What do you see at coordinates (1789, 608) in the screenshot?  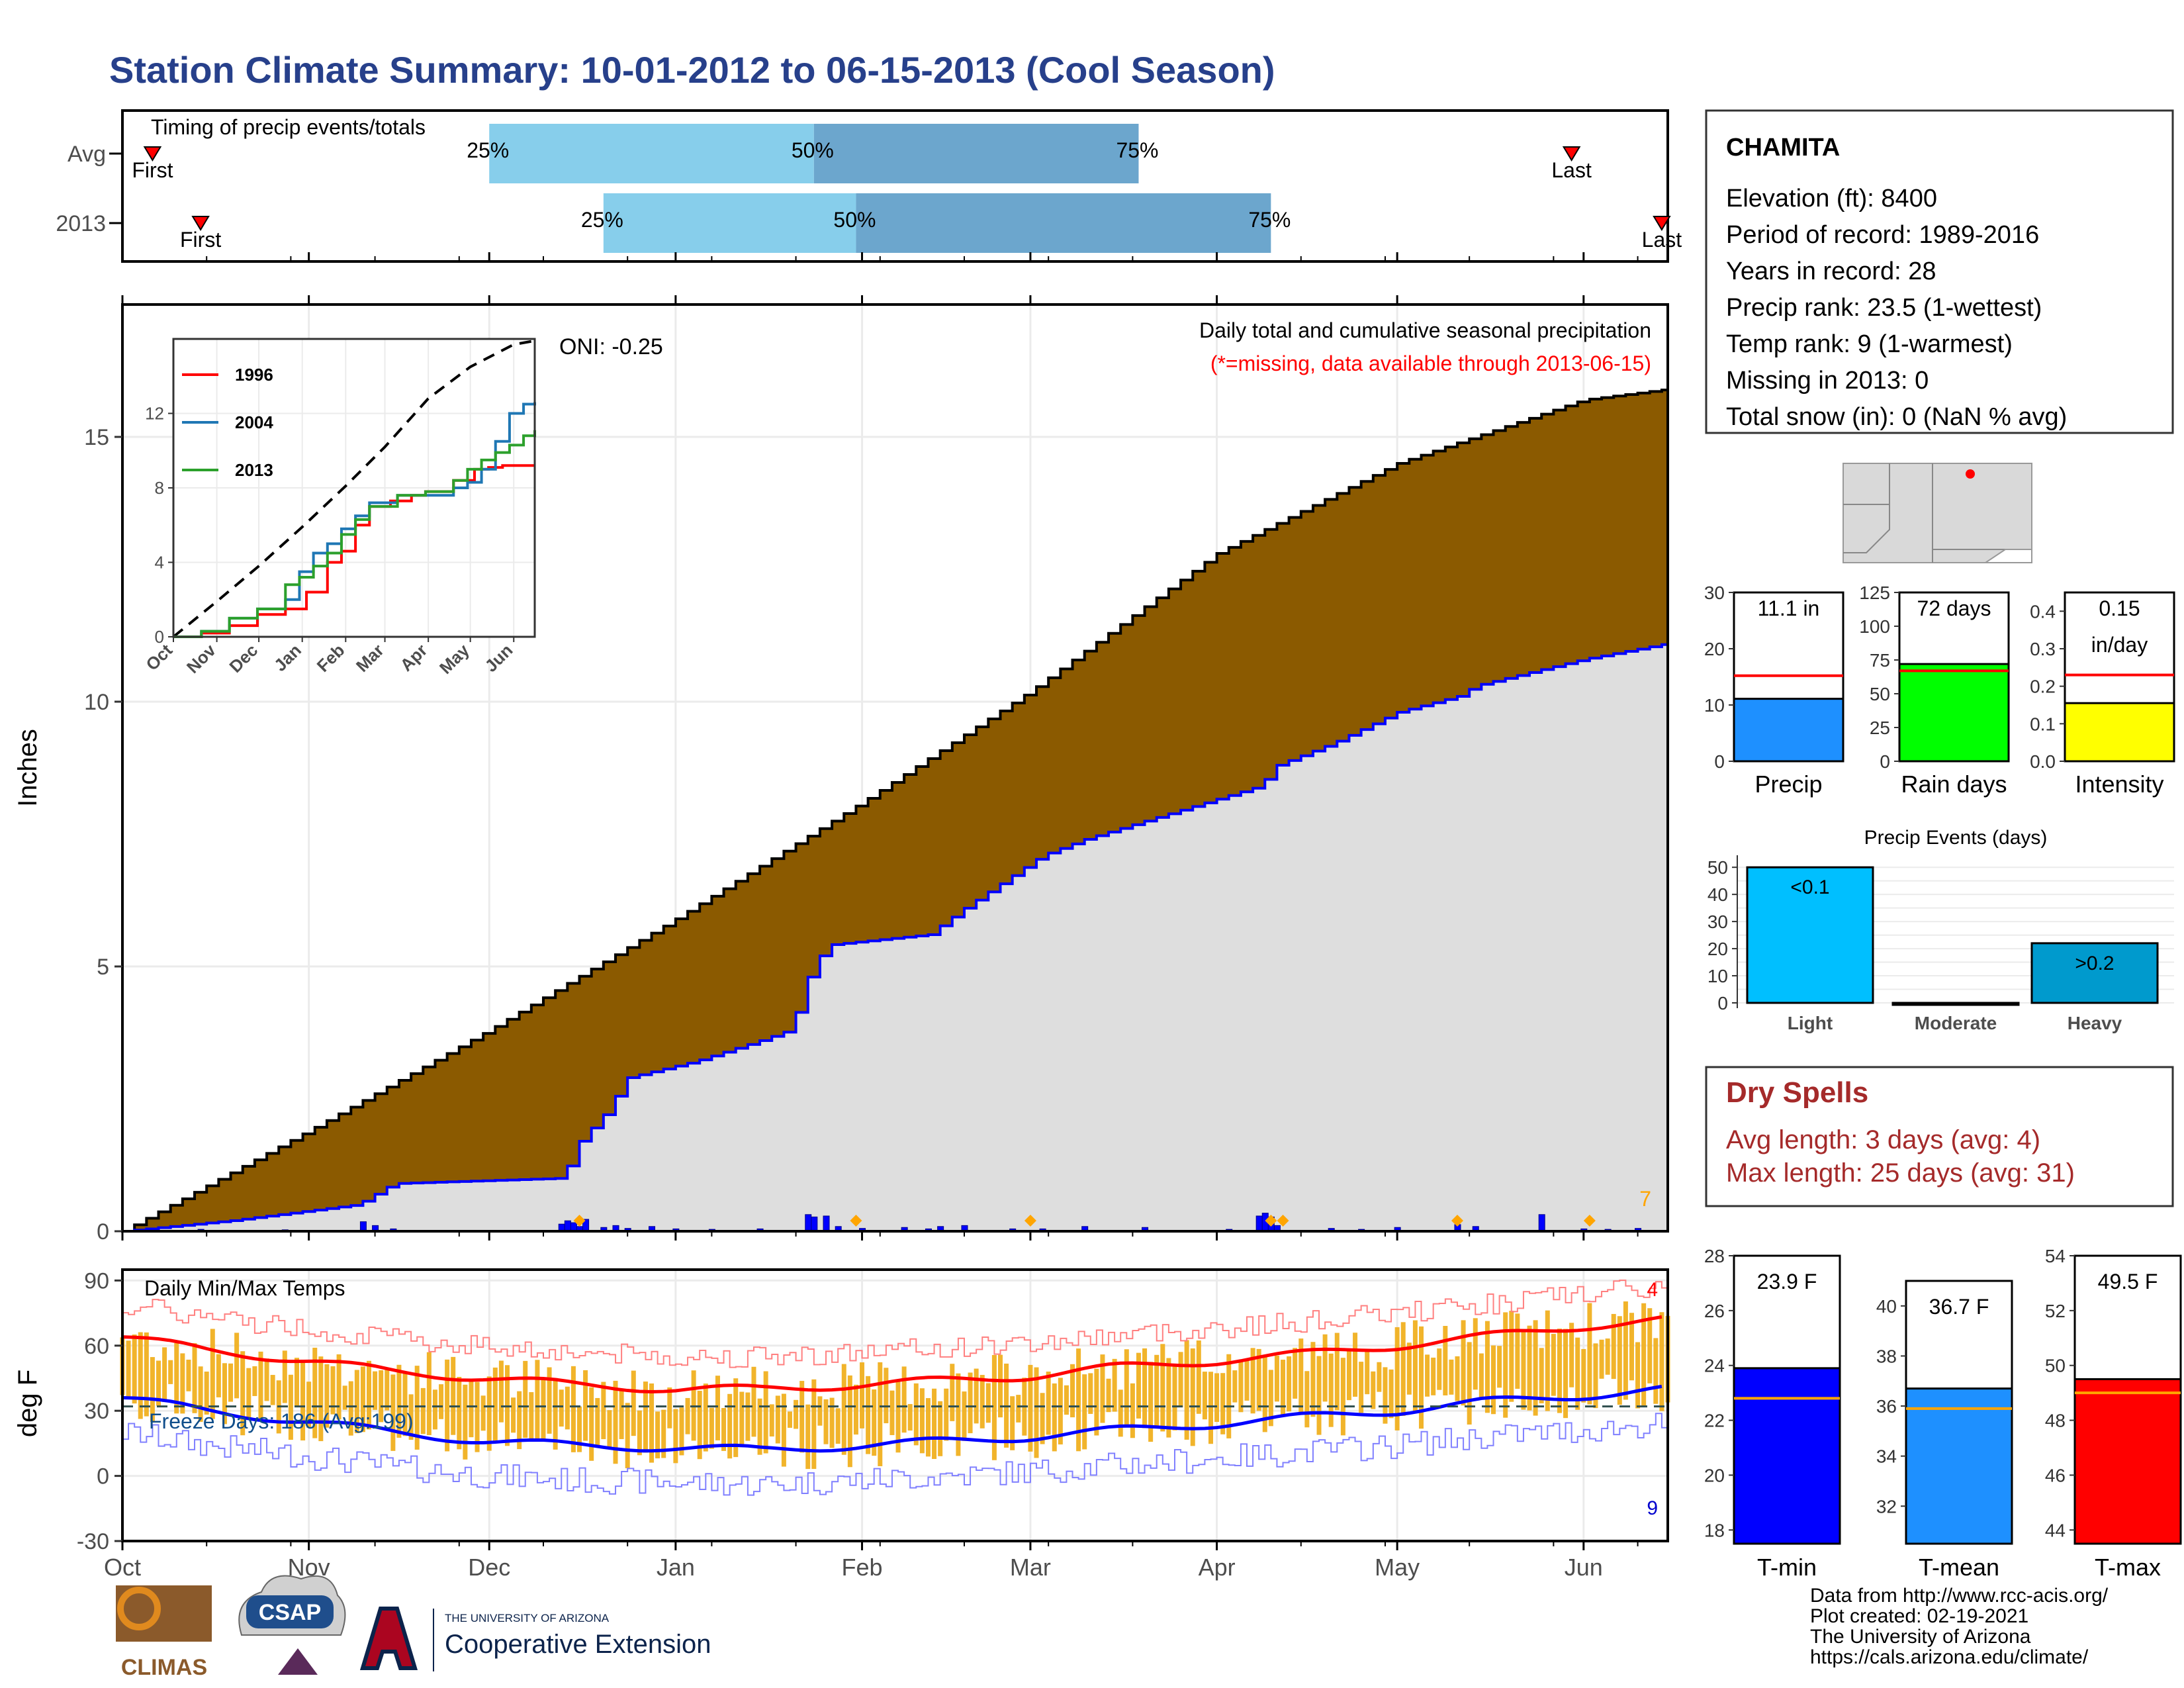 I see `summary-bar-value-label: 11.1 in` at bounding box center [1789, 608].